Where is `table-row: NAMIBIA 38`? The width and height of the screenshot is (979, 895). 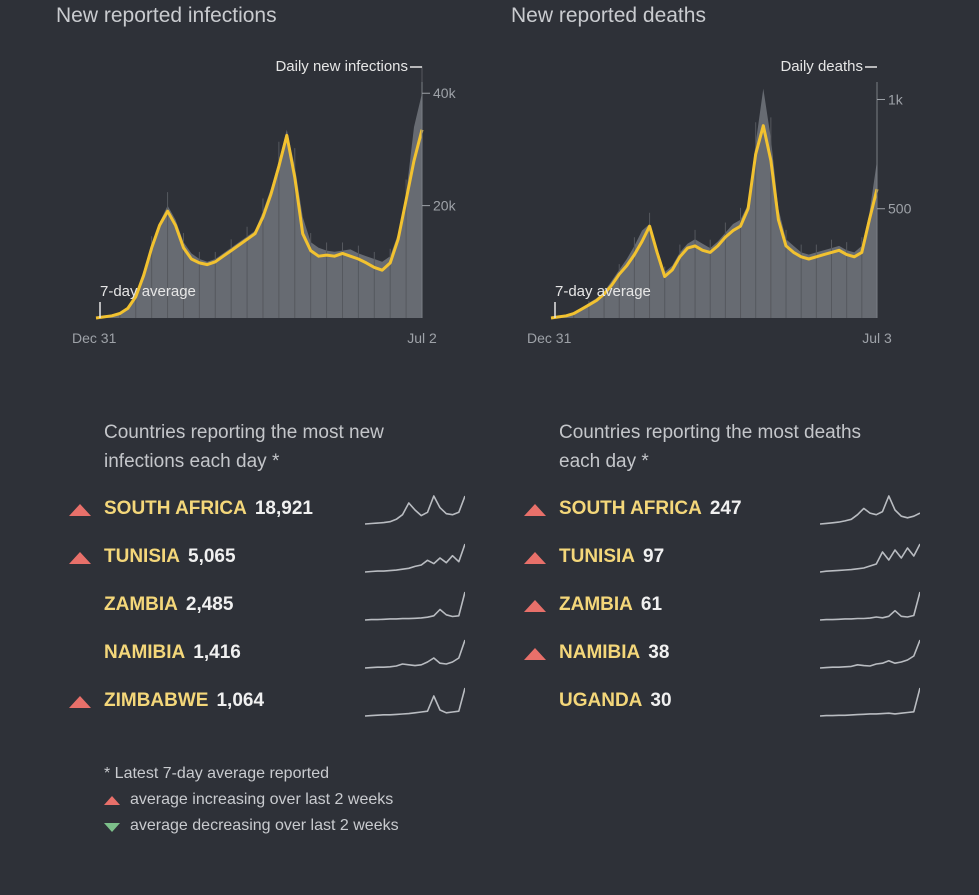
table-row: NAMIBIA 38 is located at coordinates (734, 655).